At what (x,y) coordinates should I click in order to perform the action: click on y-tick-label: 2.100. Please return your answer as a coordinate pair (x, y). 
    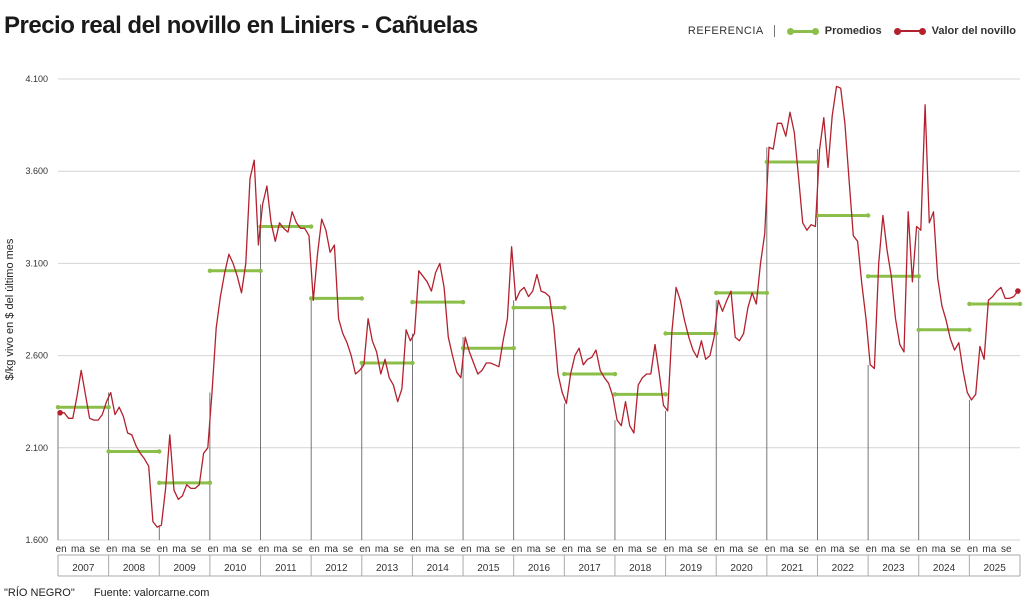
    Looking at the image, I should click on (36, 448).